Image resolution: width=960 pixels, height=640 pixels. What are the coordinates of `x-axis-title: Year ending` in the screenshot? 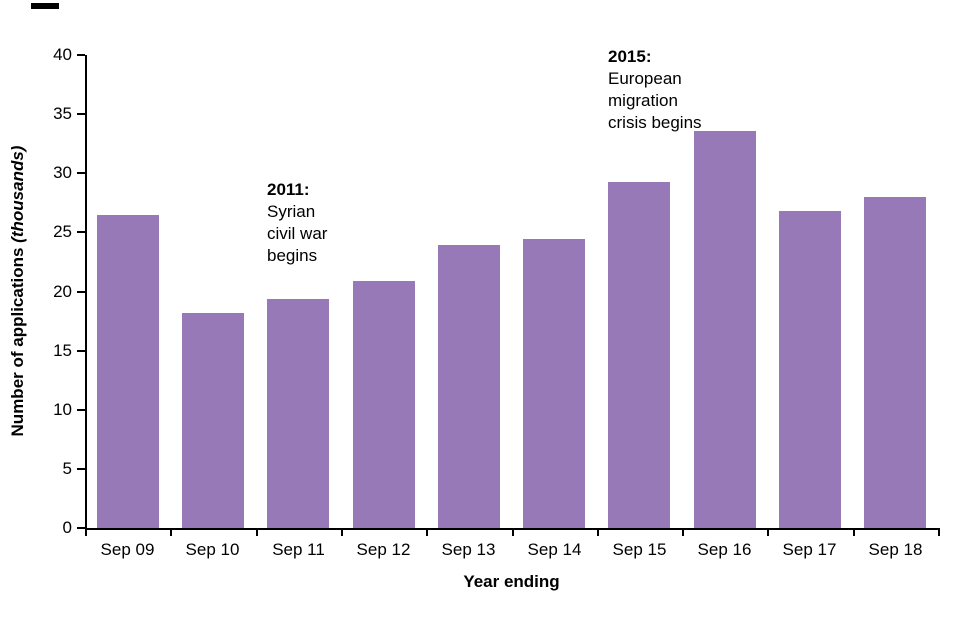 It's located at (511, 581).